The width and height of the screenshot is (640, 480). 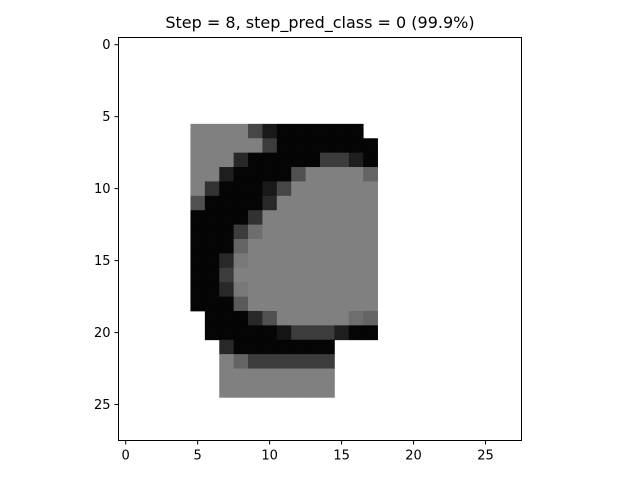 What do you see at coordinates (341, 456) in the screenshot?
I see `x-tick-label: 15` at bounding box center [341, 456].